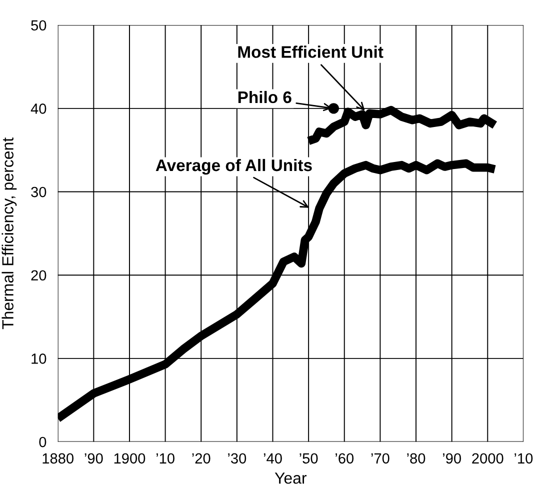  What do you see at coordinates (38, 109) in the screenshot?
I see `y-tick-label: 40` at bounding box center [38, 109].